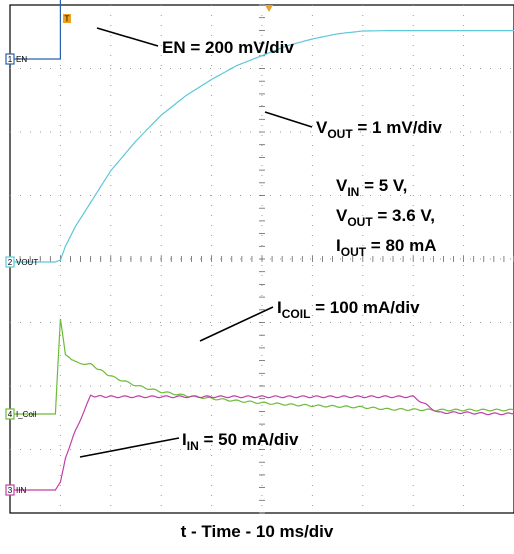  I want to click on svg-text: T, so click(67, 19).